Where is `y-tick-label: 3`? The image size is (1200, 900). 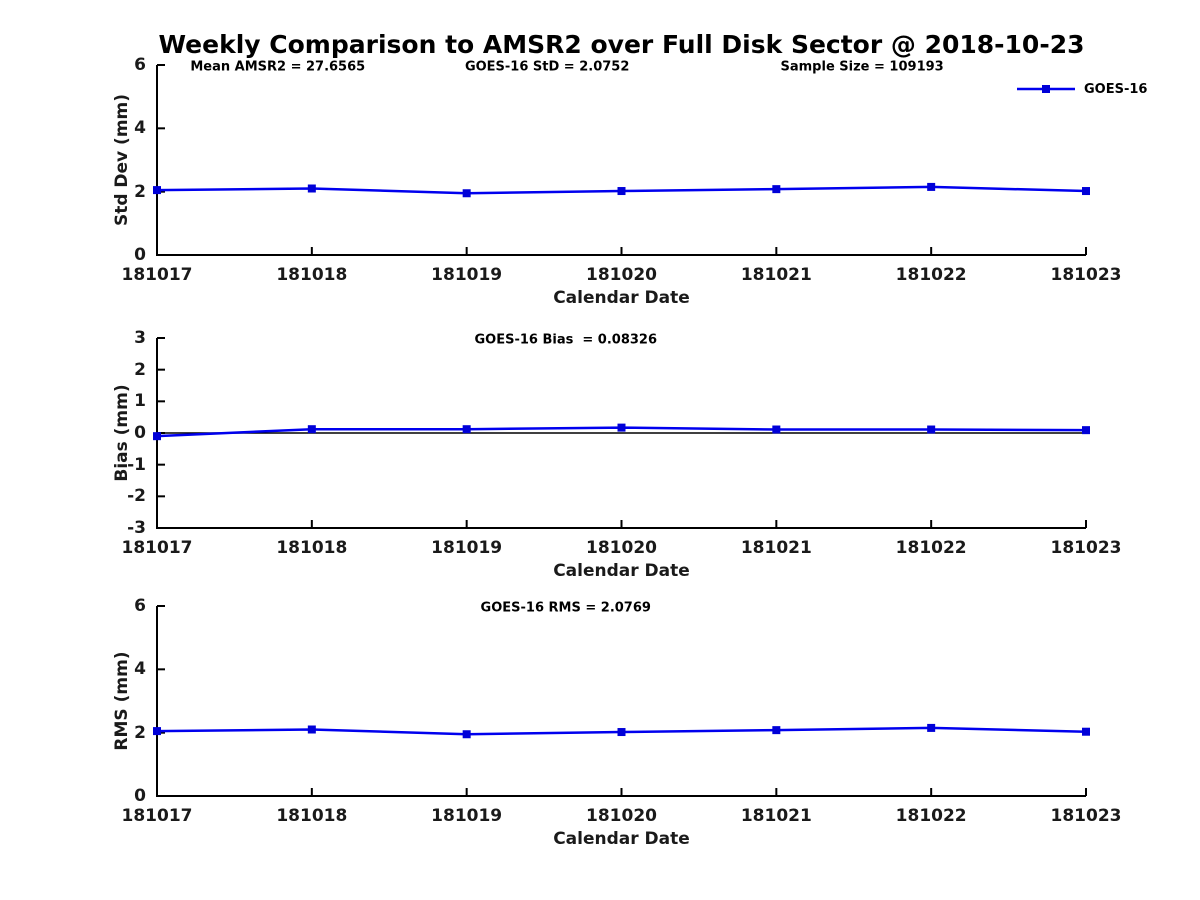
y-tick-label: 3 is located at coordinates (140, 338).